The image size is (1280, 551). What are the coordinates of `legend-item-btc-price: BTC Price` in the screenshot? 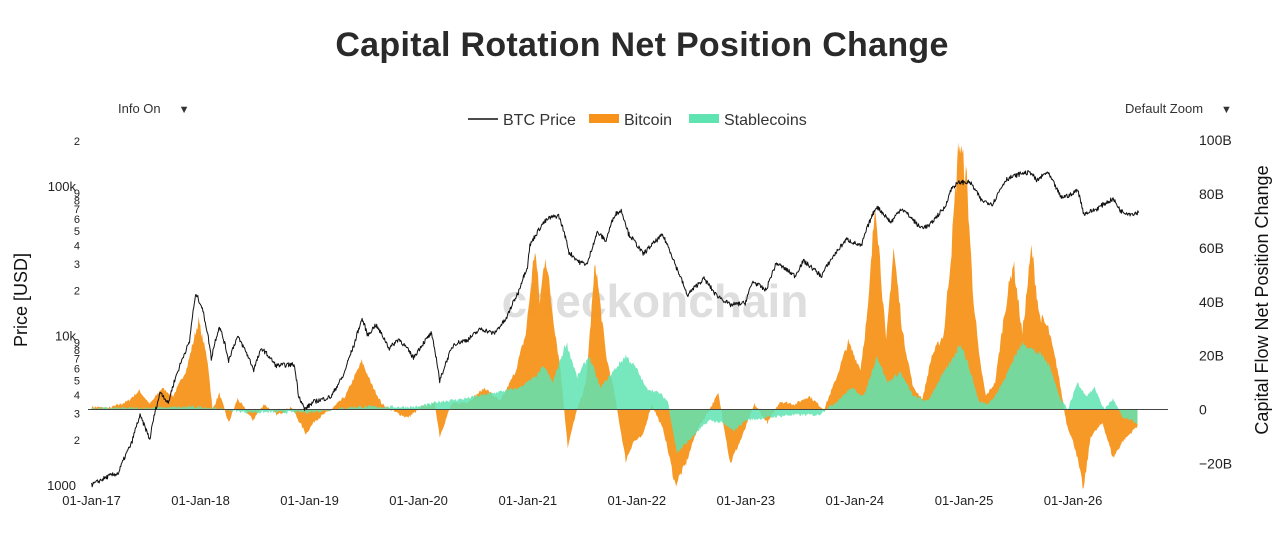 It's located at (522, 120).